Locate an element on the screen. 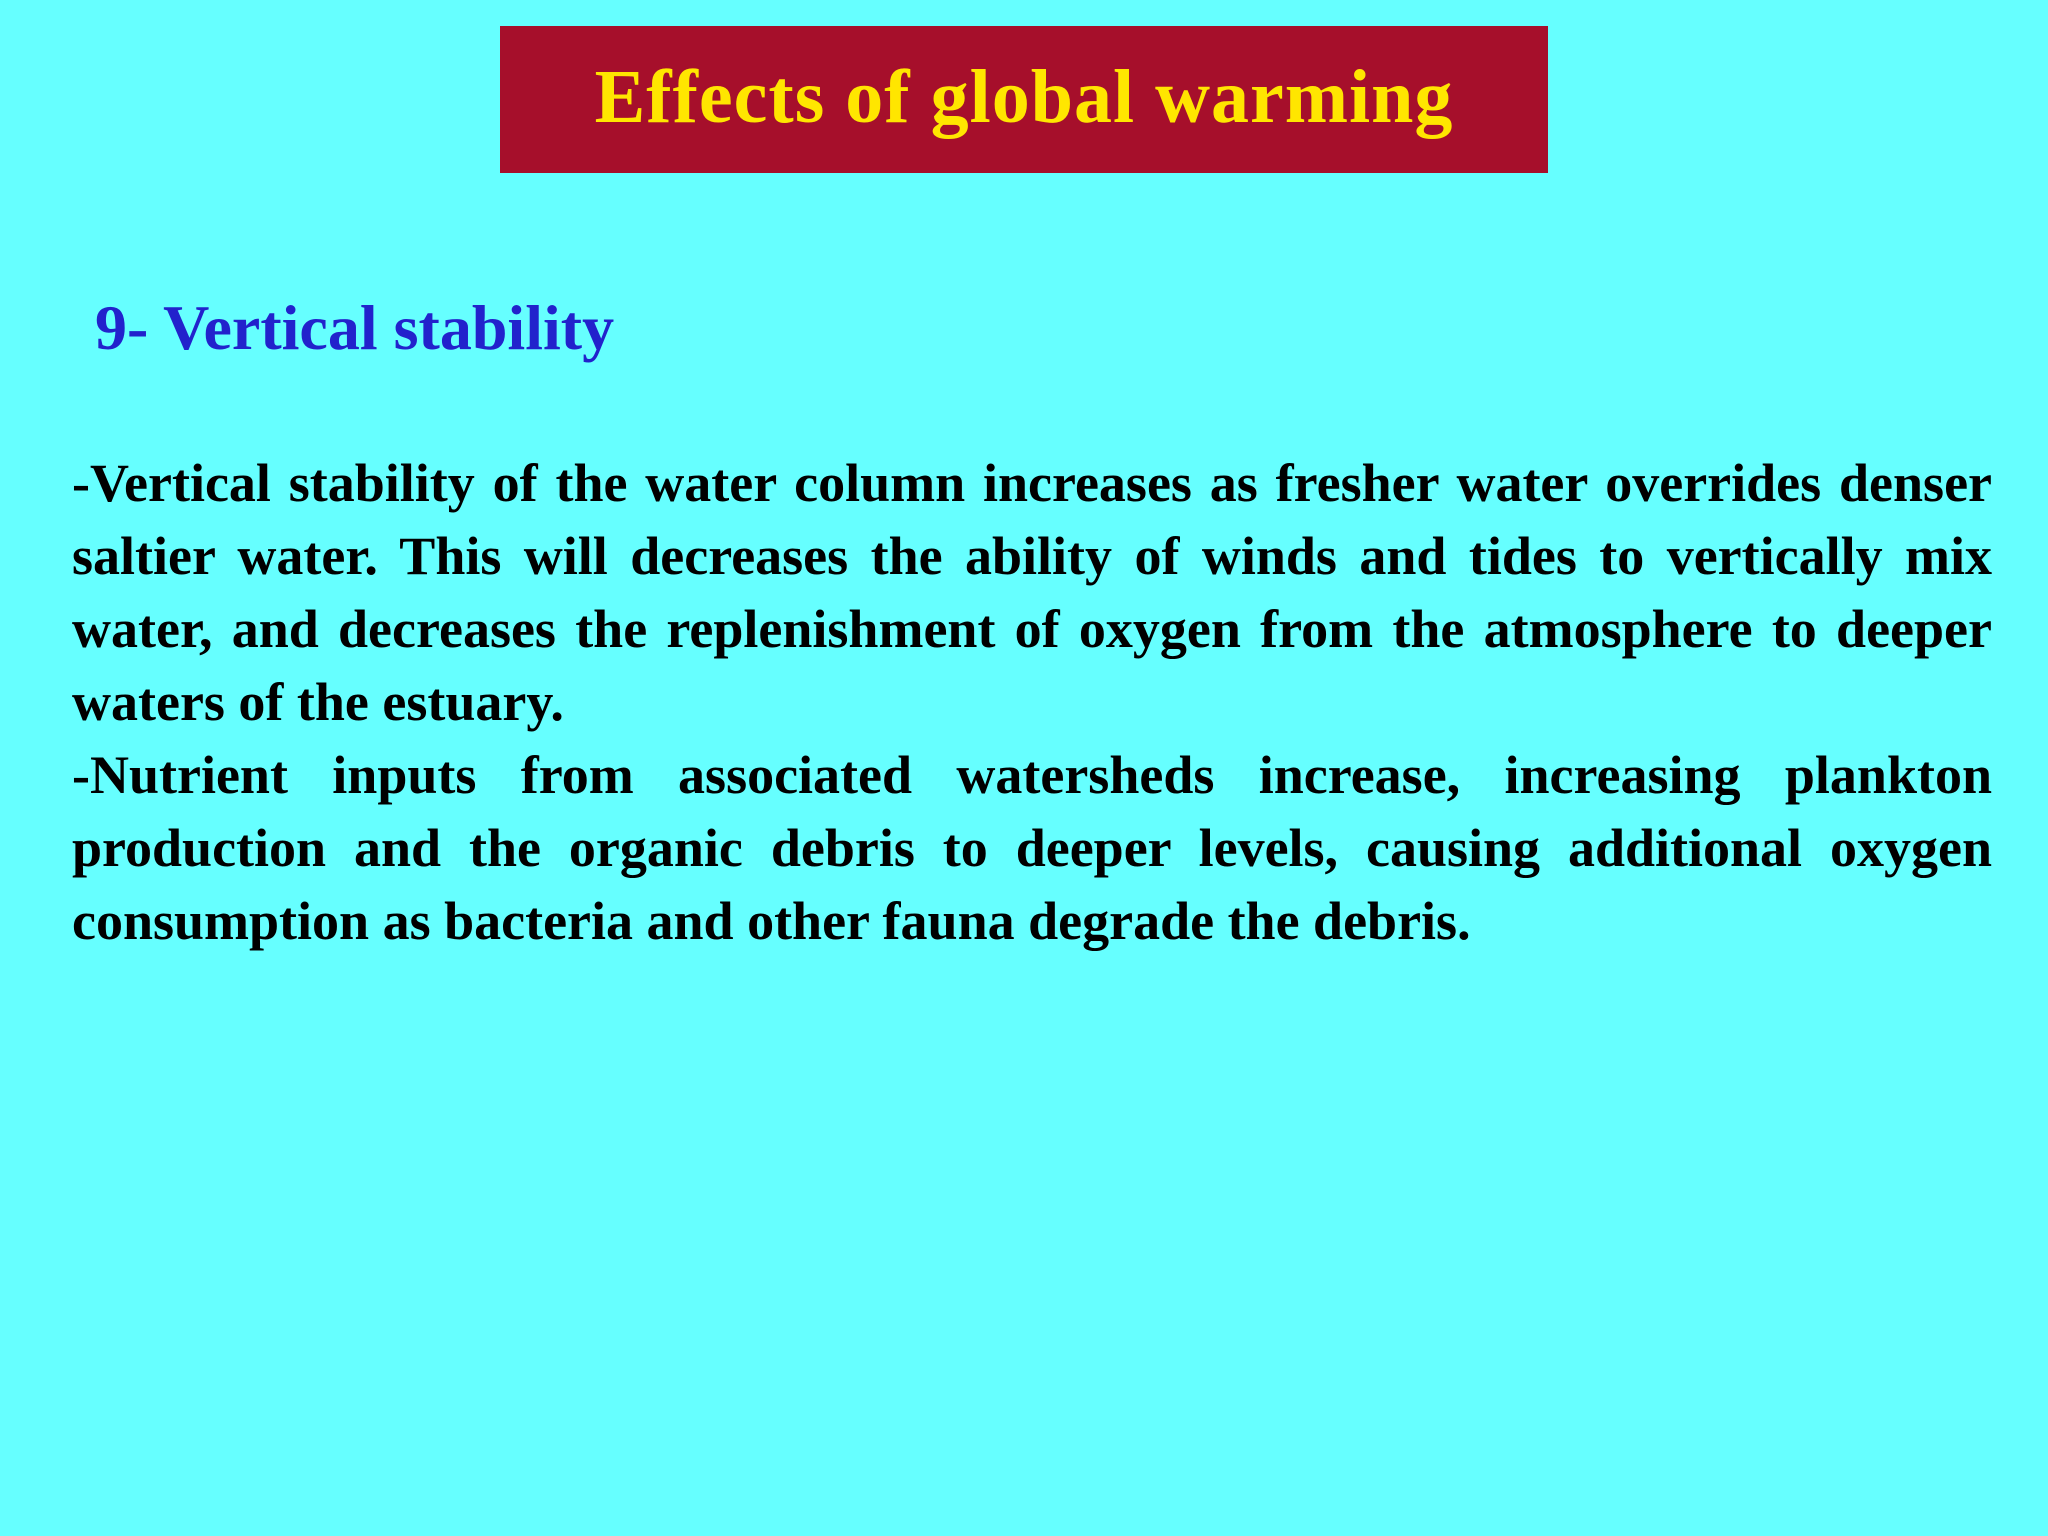  title-banner: Effects of global warming is located at coordinates (1024, 99).